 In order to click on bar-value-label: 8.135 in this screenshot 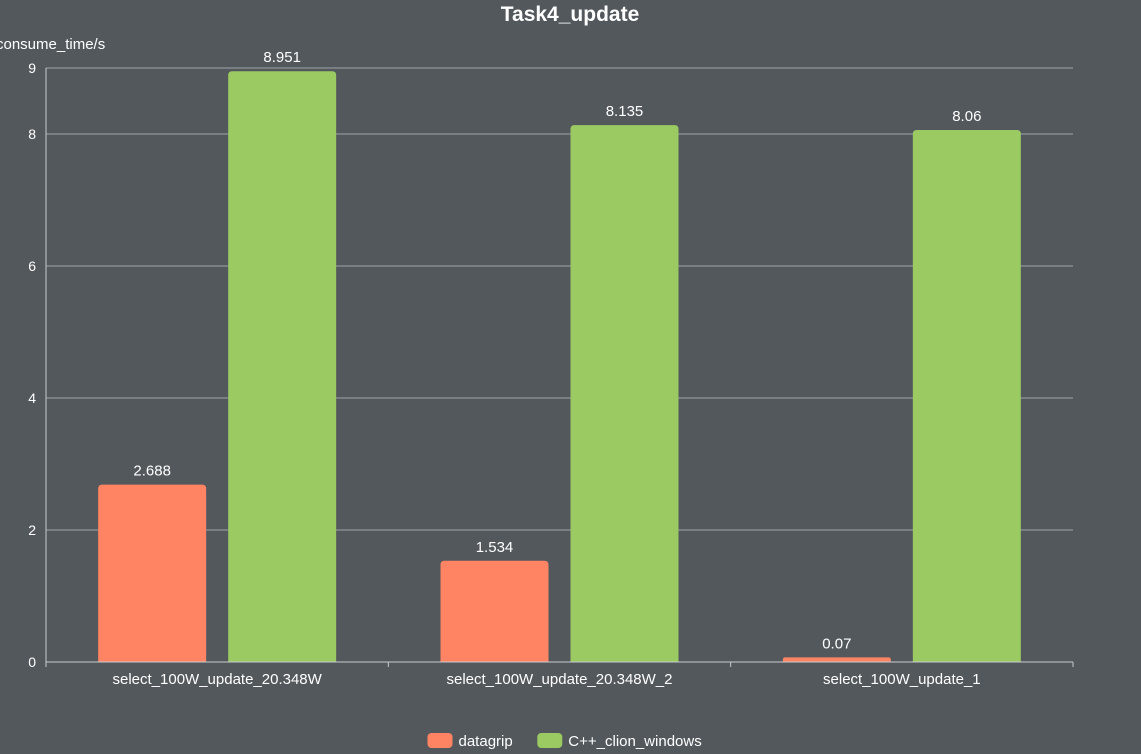, I will do `click(625, 111)`.